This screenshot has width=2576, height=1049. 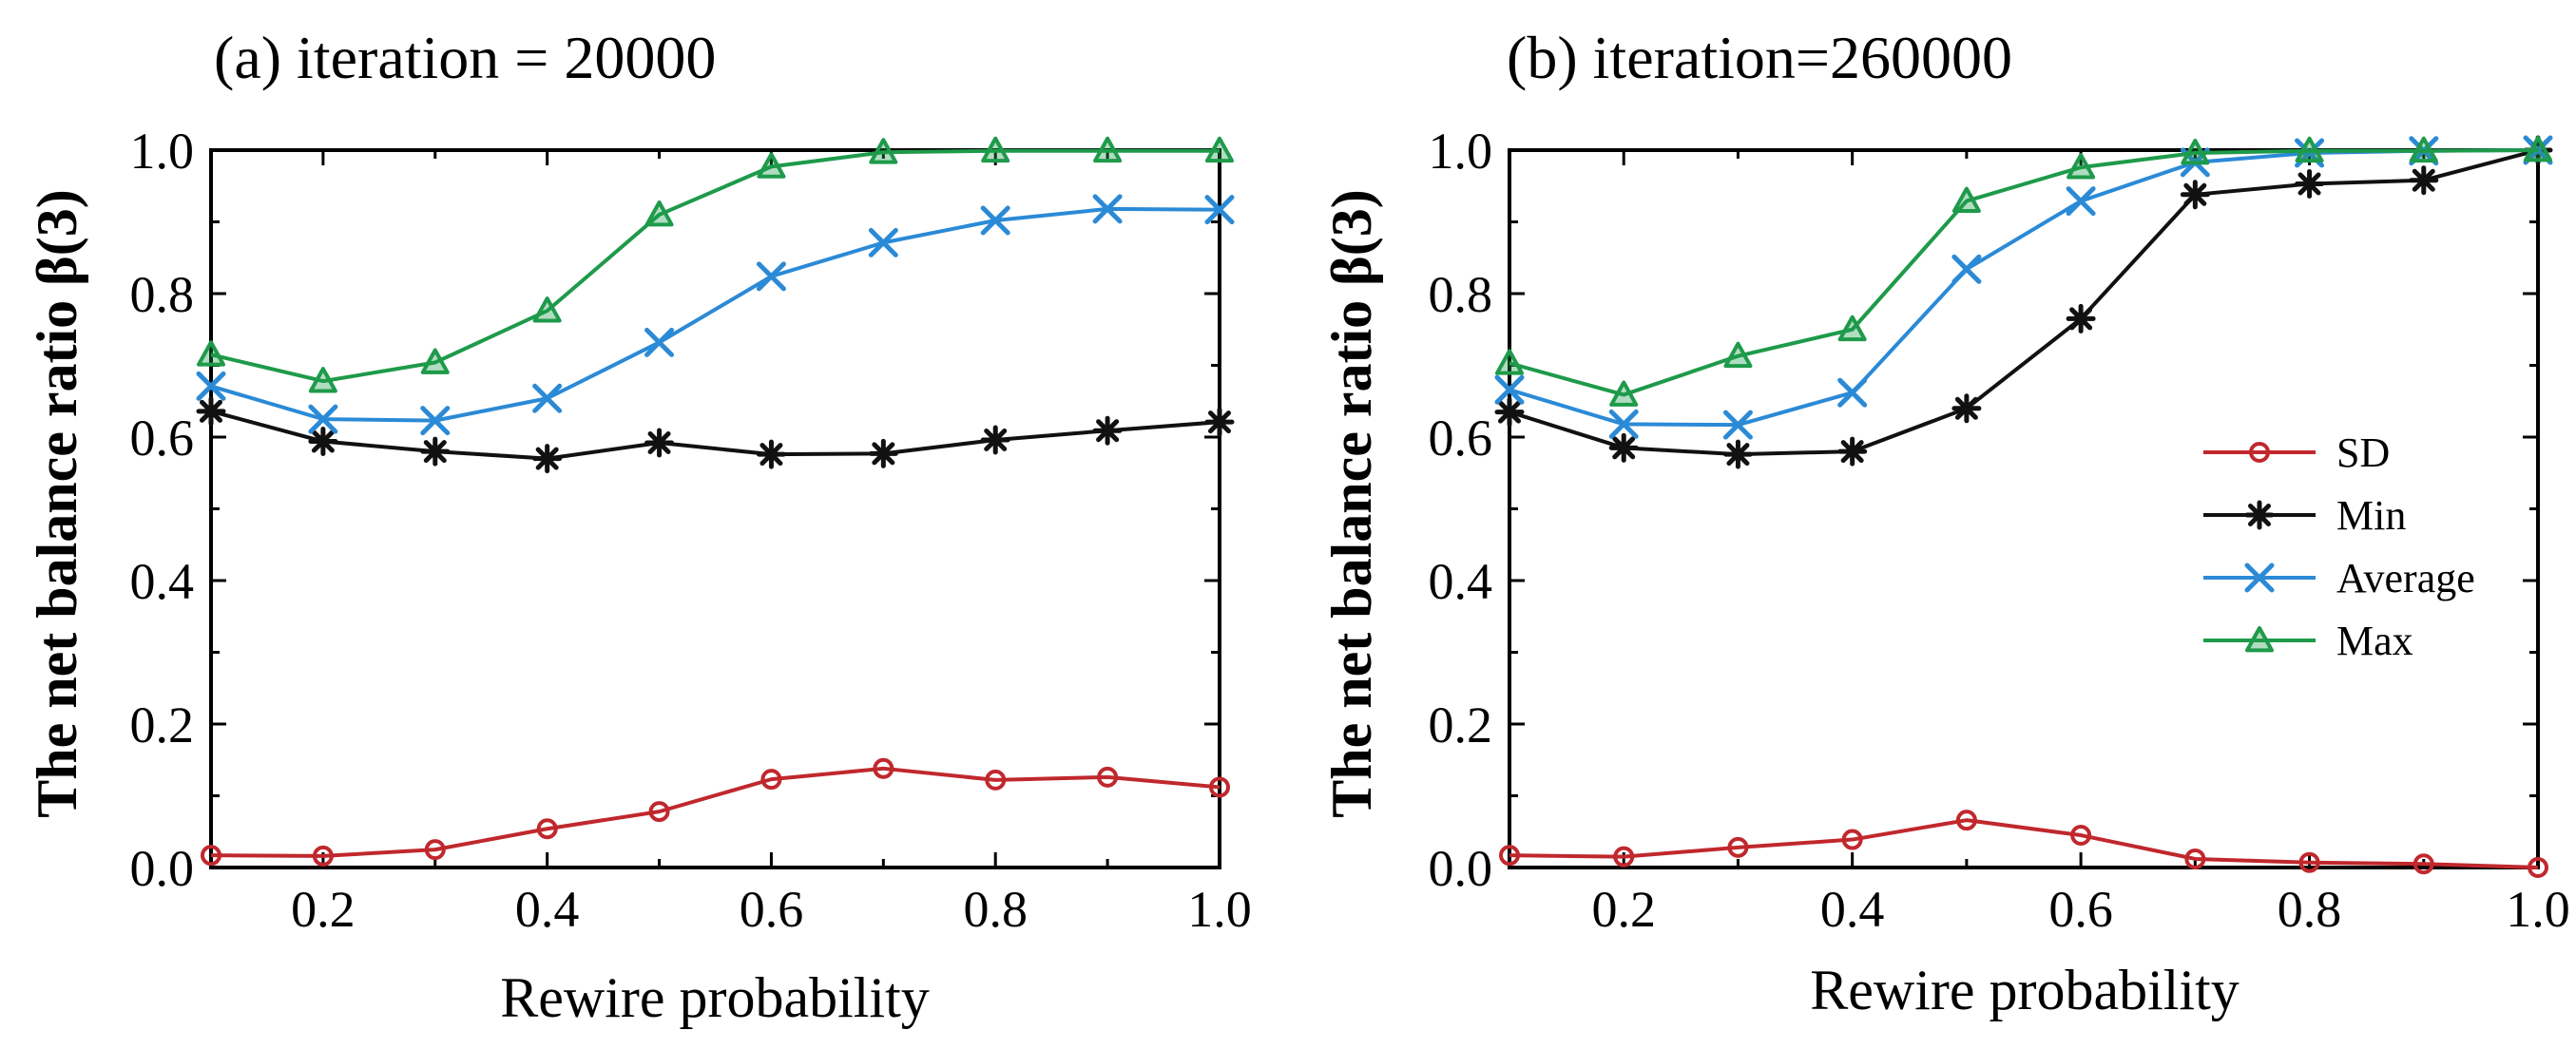 What do you see at coordinates (2296, 452) in the screenshot?
I see `legend-item-sd: SD` at bounding box center [2296, 452].